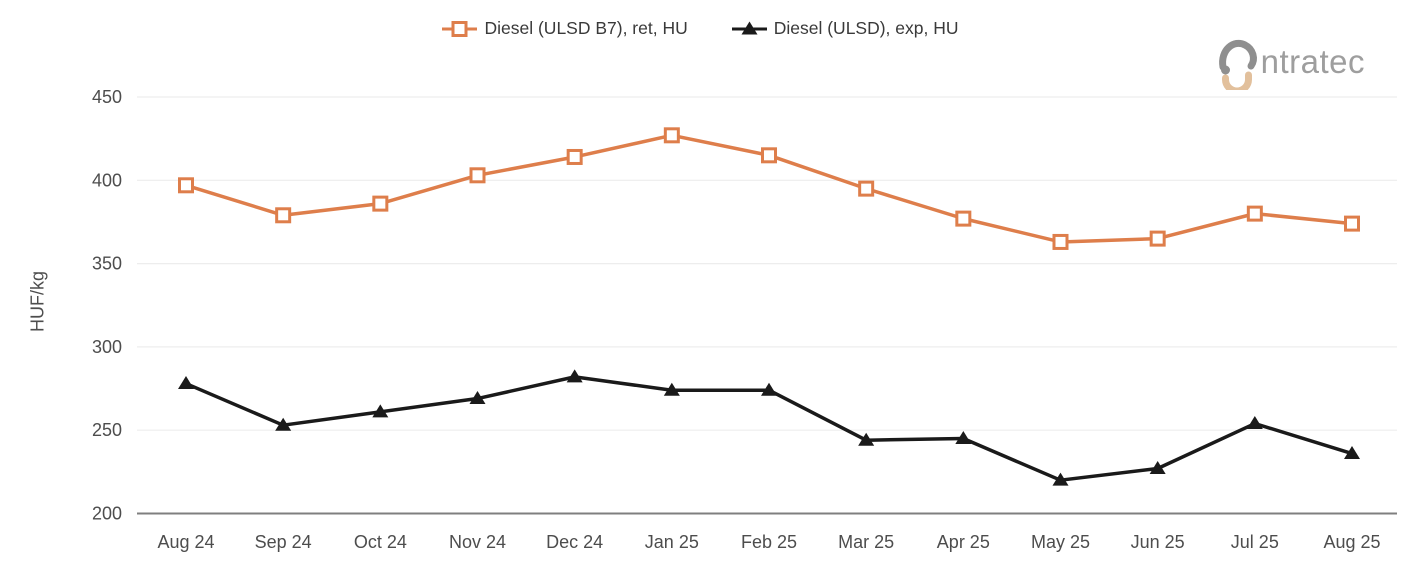  I want to click on x-tick-label: Dec 24, so click(574, 542).